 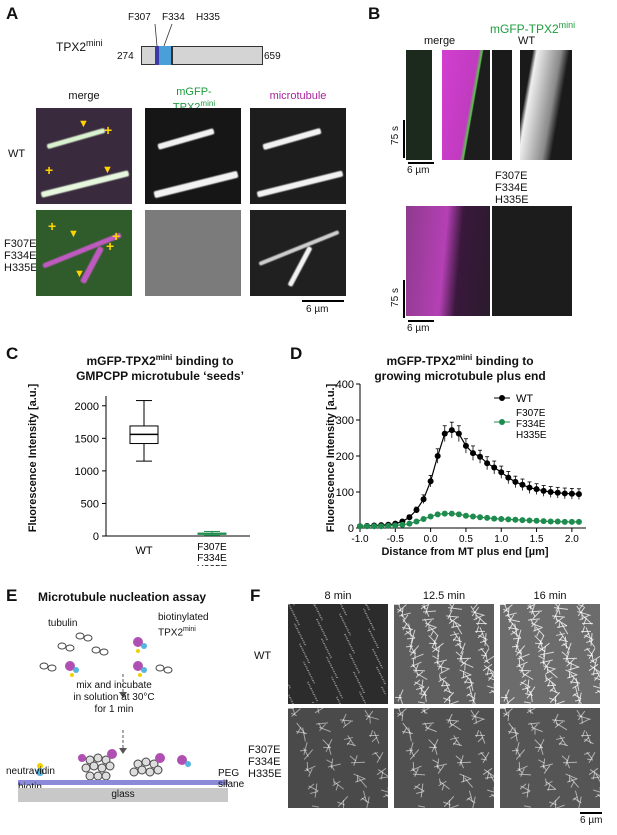 I want to click on d-xtick-label: 0.5, so click(x=466, y=539).